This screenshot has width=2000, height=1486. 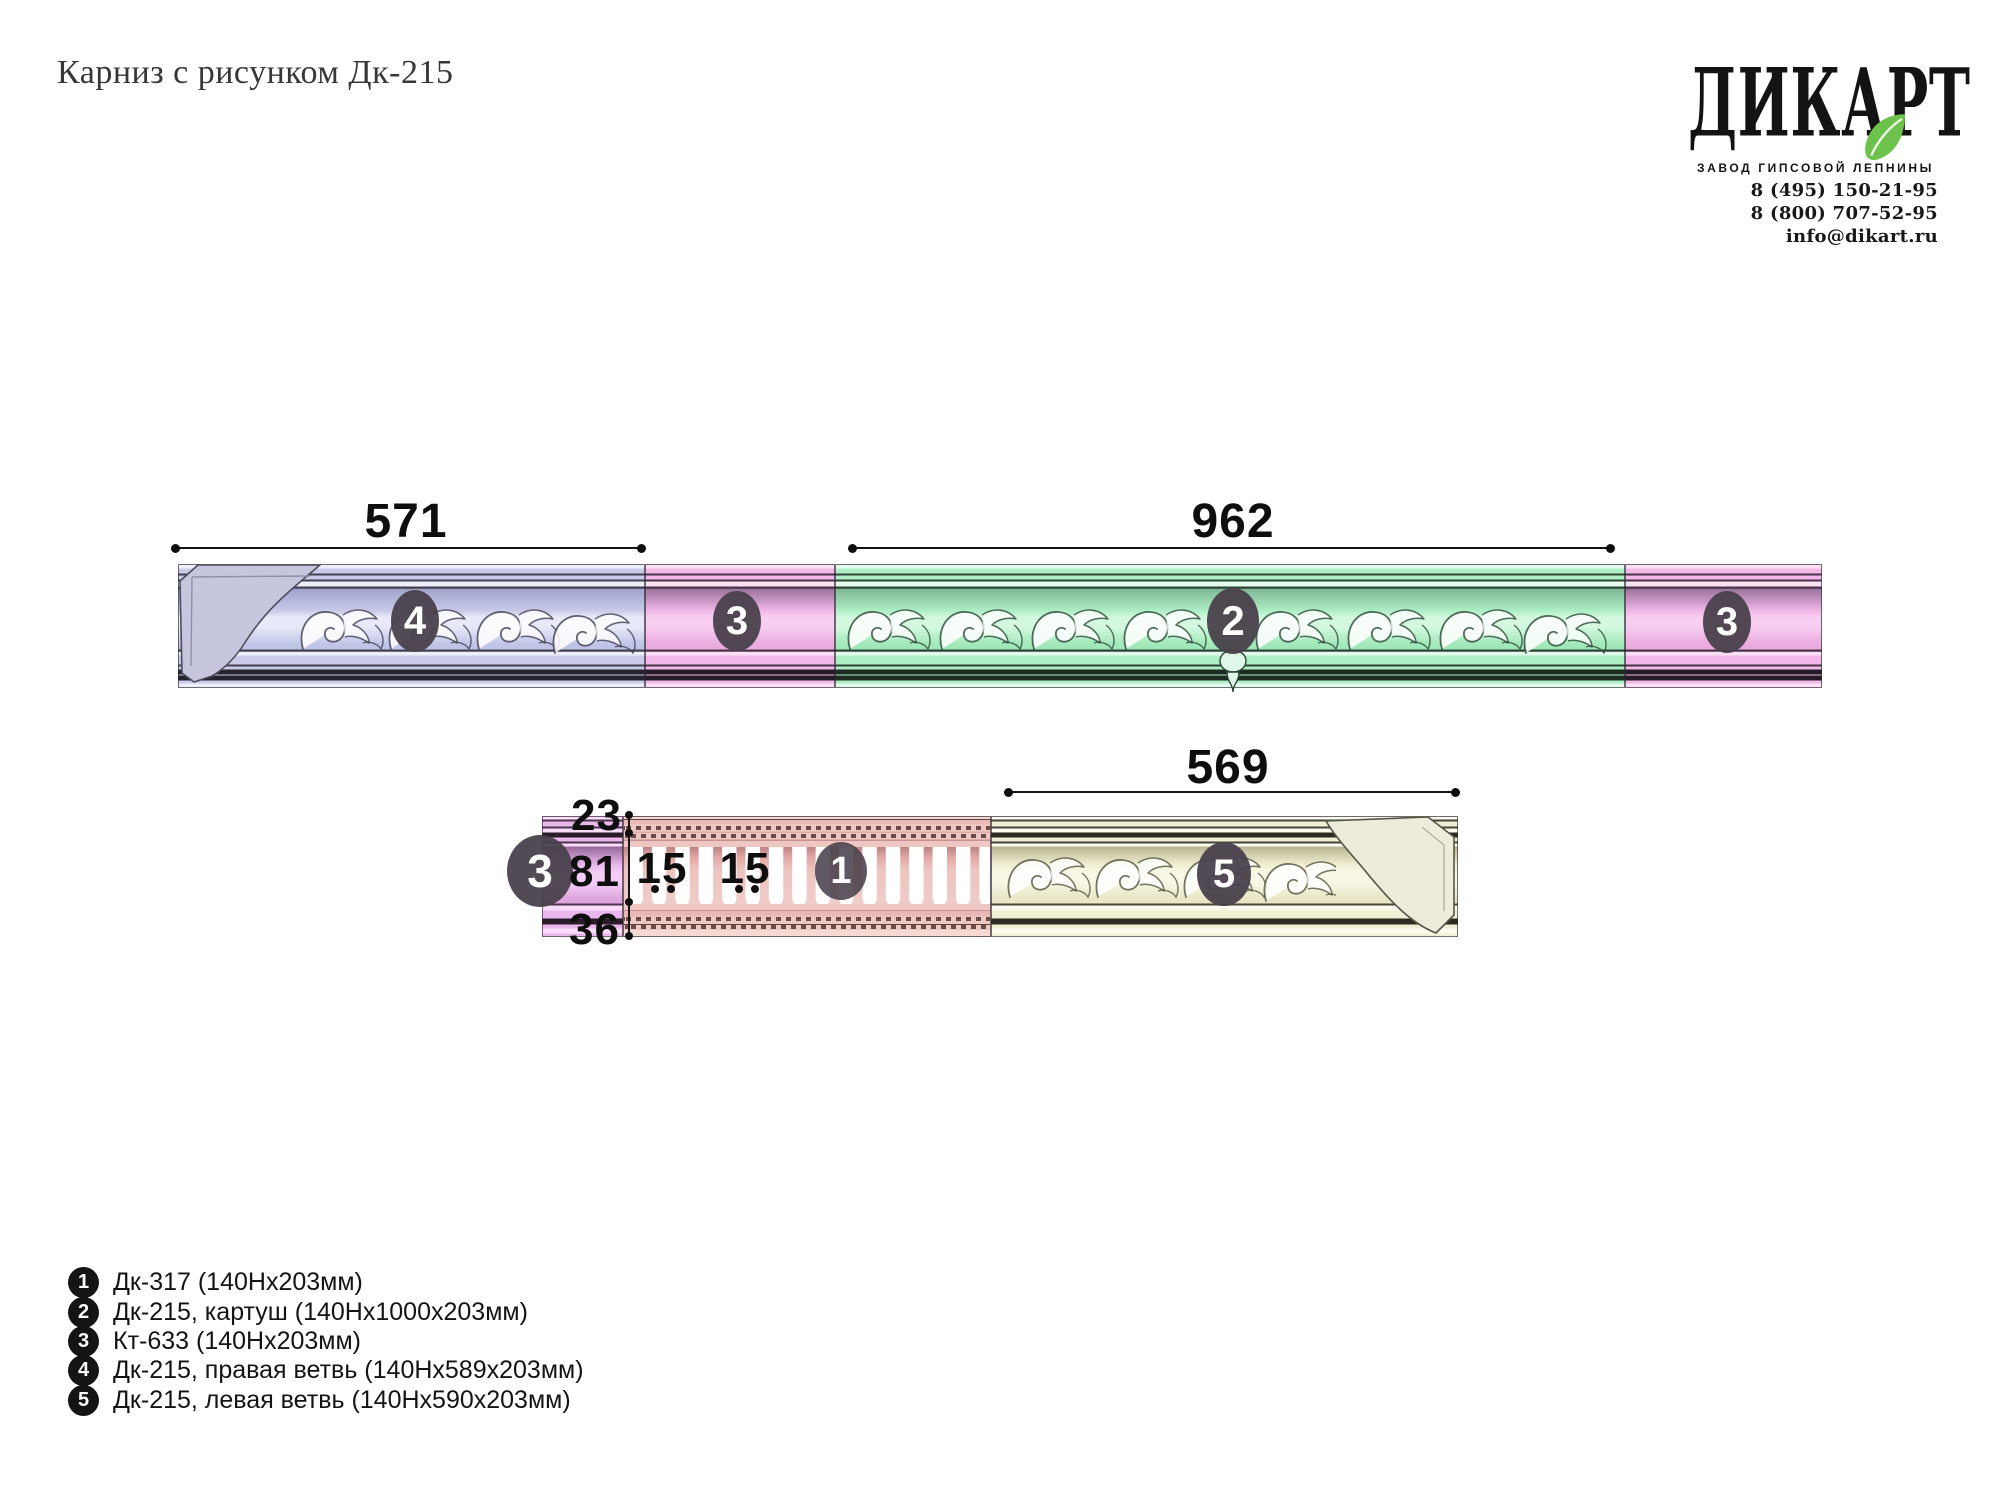 What do you see at coordinates (250, 623) in the screenshot?
I see `cornice-end-return-left` at bounding box center [250, 623].